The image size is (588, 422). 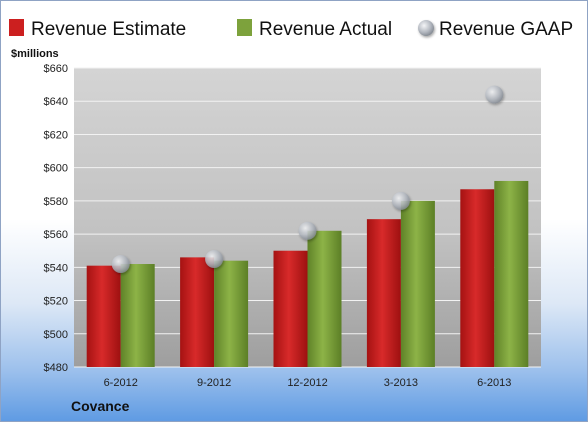 I want to click on x-axis-ticks: 6-2012 9-2012 12-2012 3-2013 6-2013, so click(x=308, y=383).